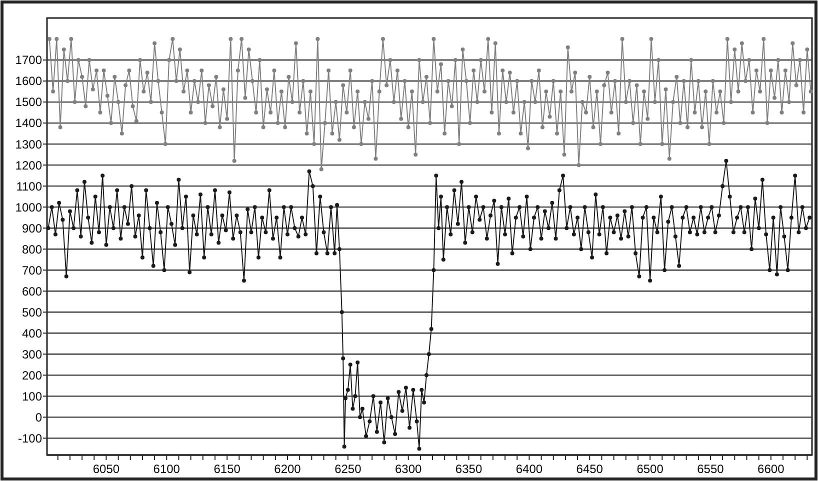 The image size is (818, 481). Describe the element at coordinates (28, 165) in the screenshot. I see `y-tick-label: 1200` at that location.